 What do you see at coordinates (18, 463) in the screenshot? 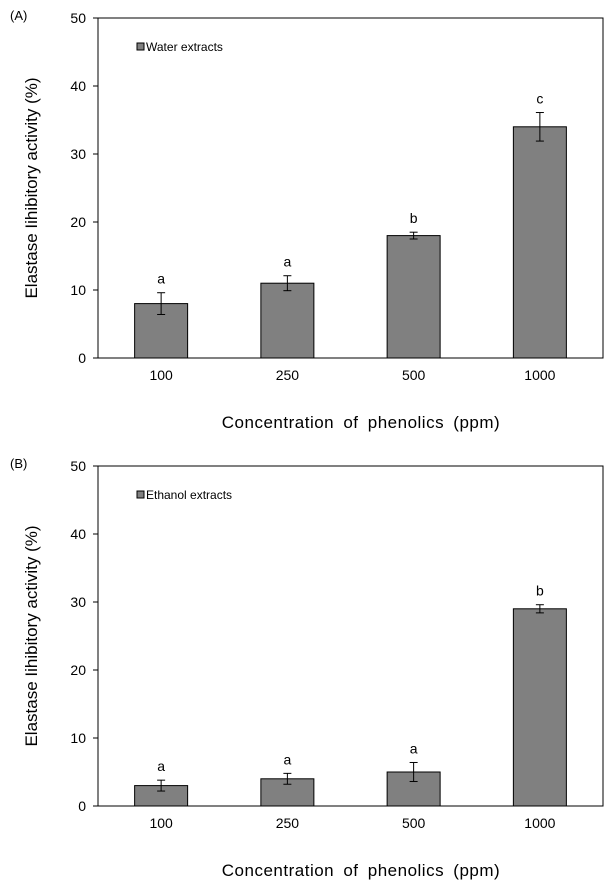
I see `panel-label: (B)` at bounding box center [18, 463].